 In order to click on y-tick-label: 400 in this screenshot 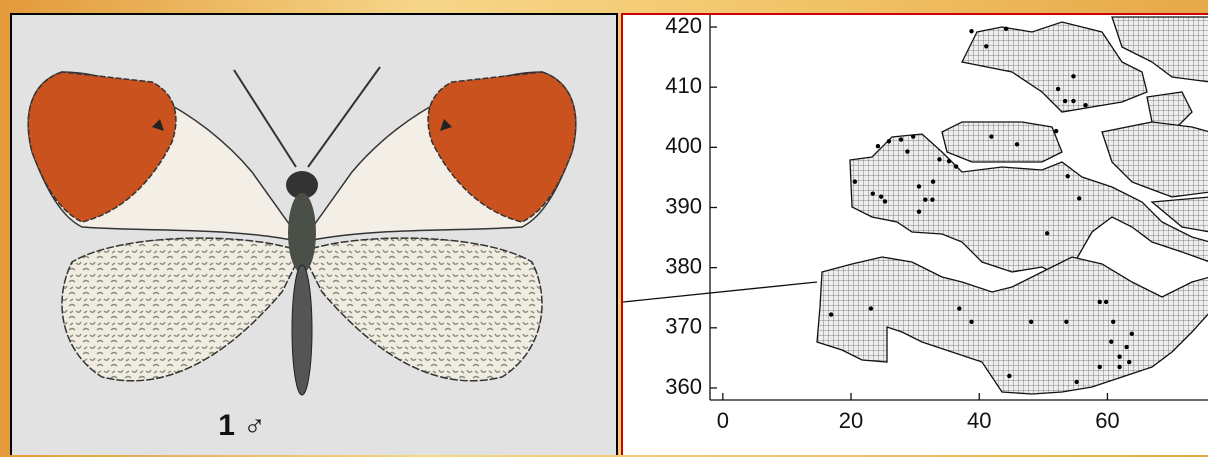, I will do `click(683, 145)`.